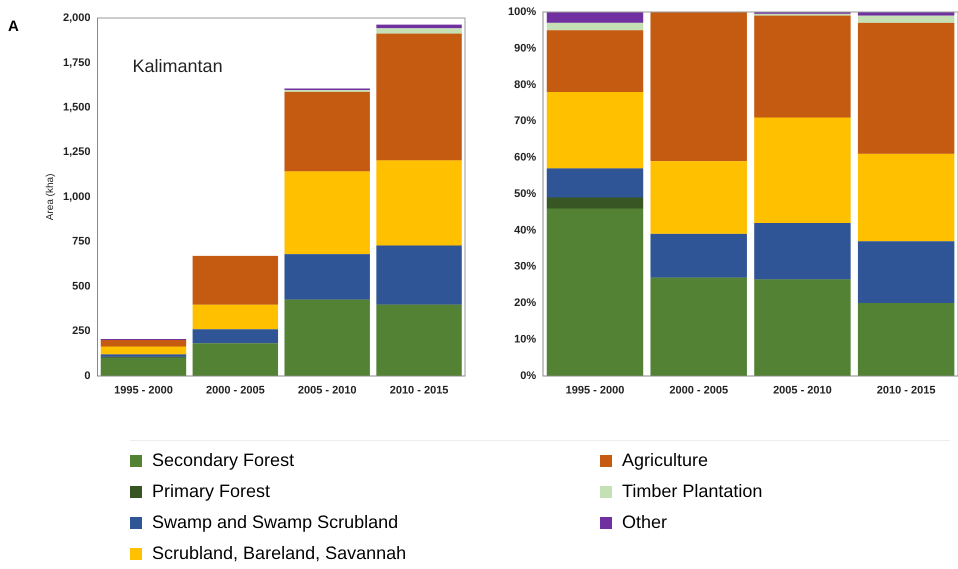  Describe the element at coordinates (692, 491) in the screenshot. I see `legend-label: Timber Plantation` at that location.